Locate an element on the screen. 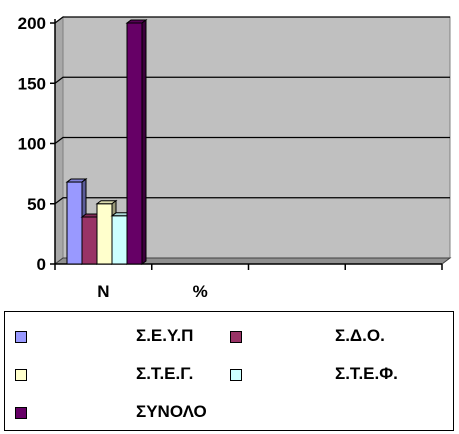  y-tick-label: 100 is located at coordinates (32, 144).